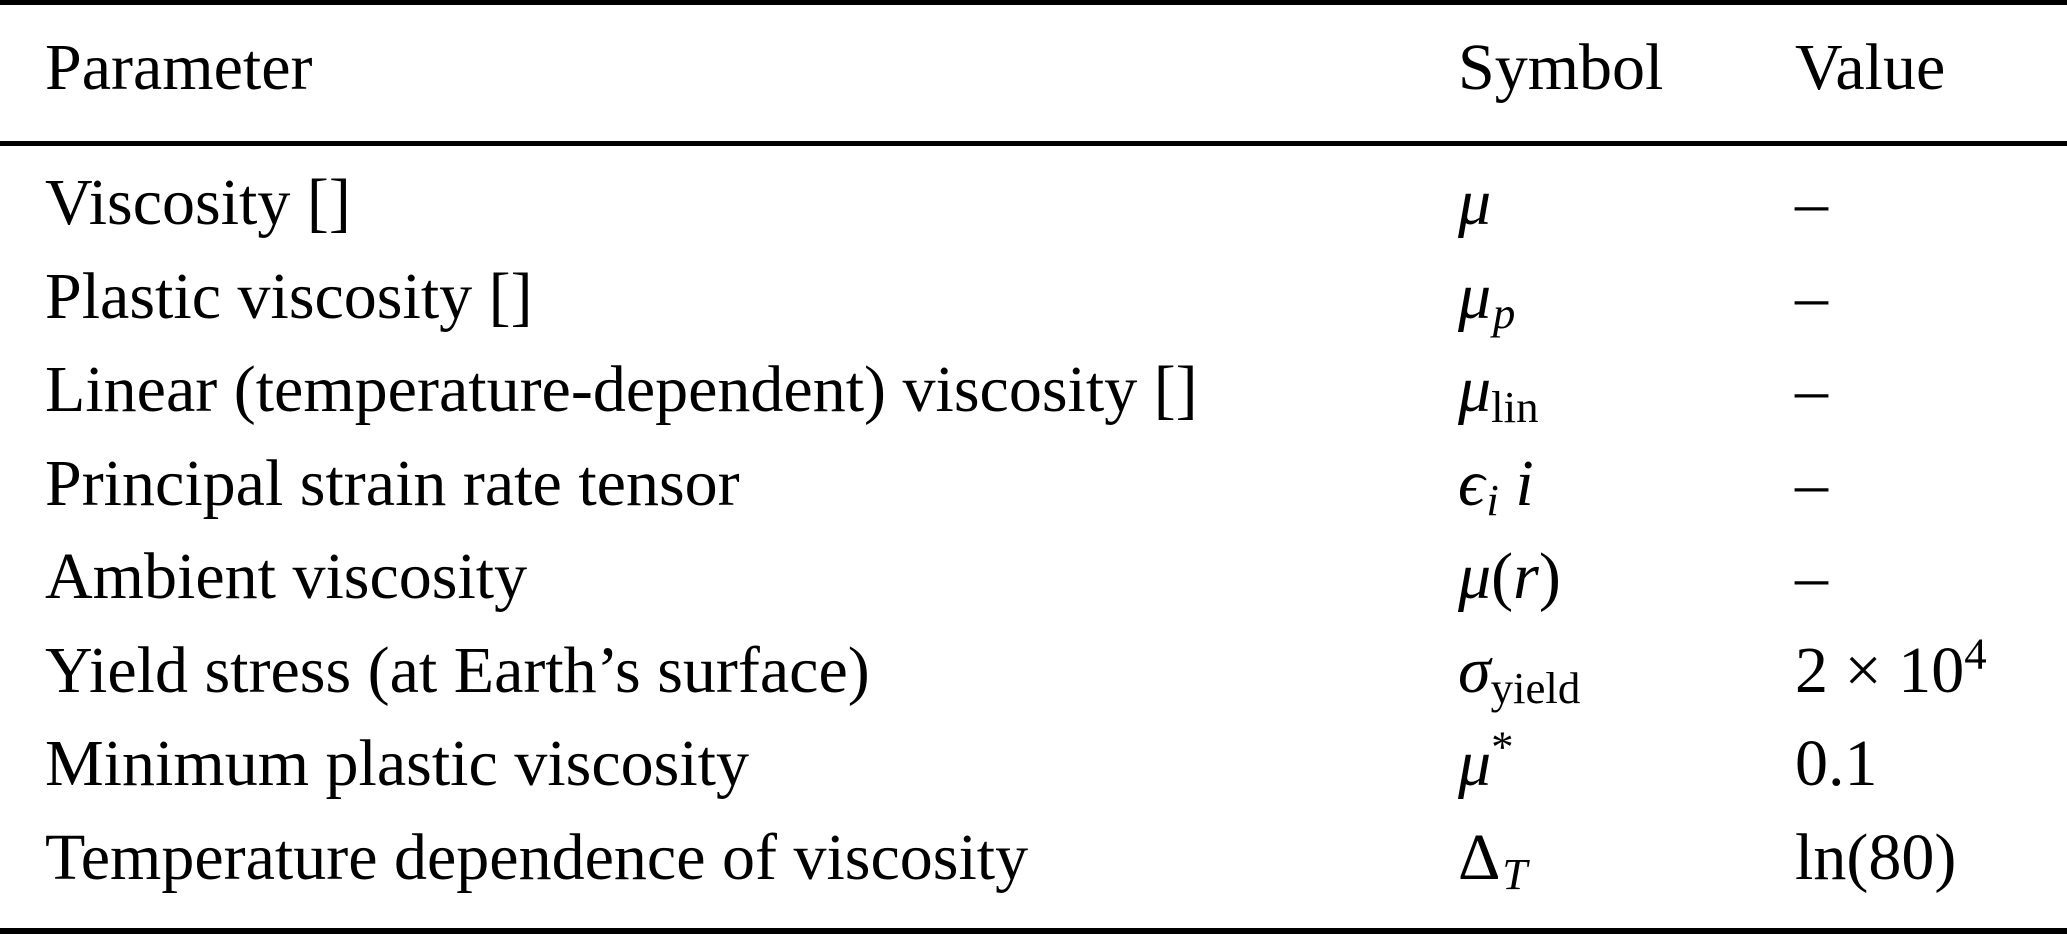 This screenshot has width=2067, height=934. Describe the element at coordinates (1033, 577) in the screenshot. I see `table-row: Ambient viscosity μ(r) –` at that location.